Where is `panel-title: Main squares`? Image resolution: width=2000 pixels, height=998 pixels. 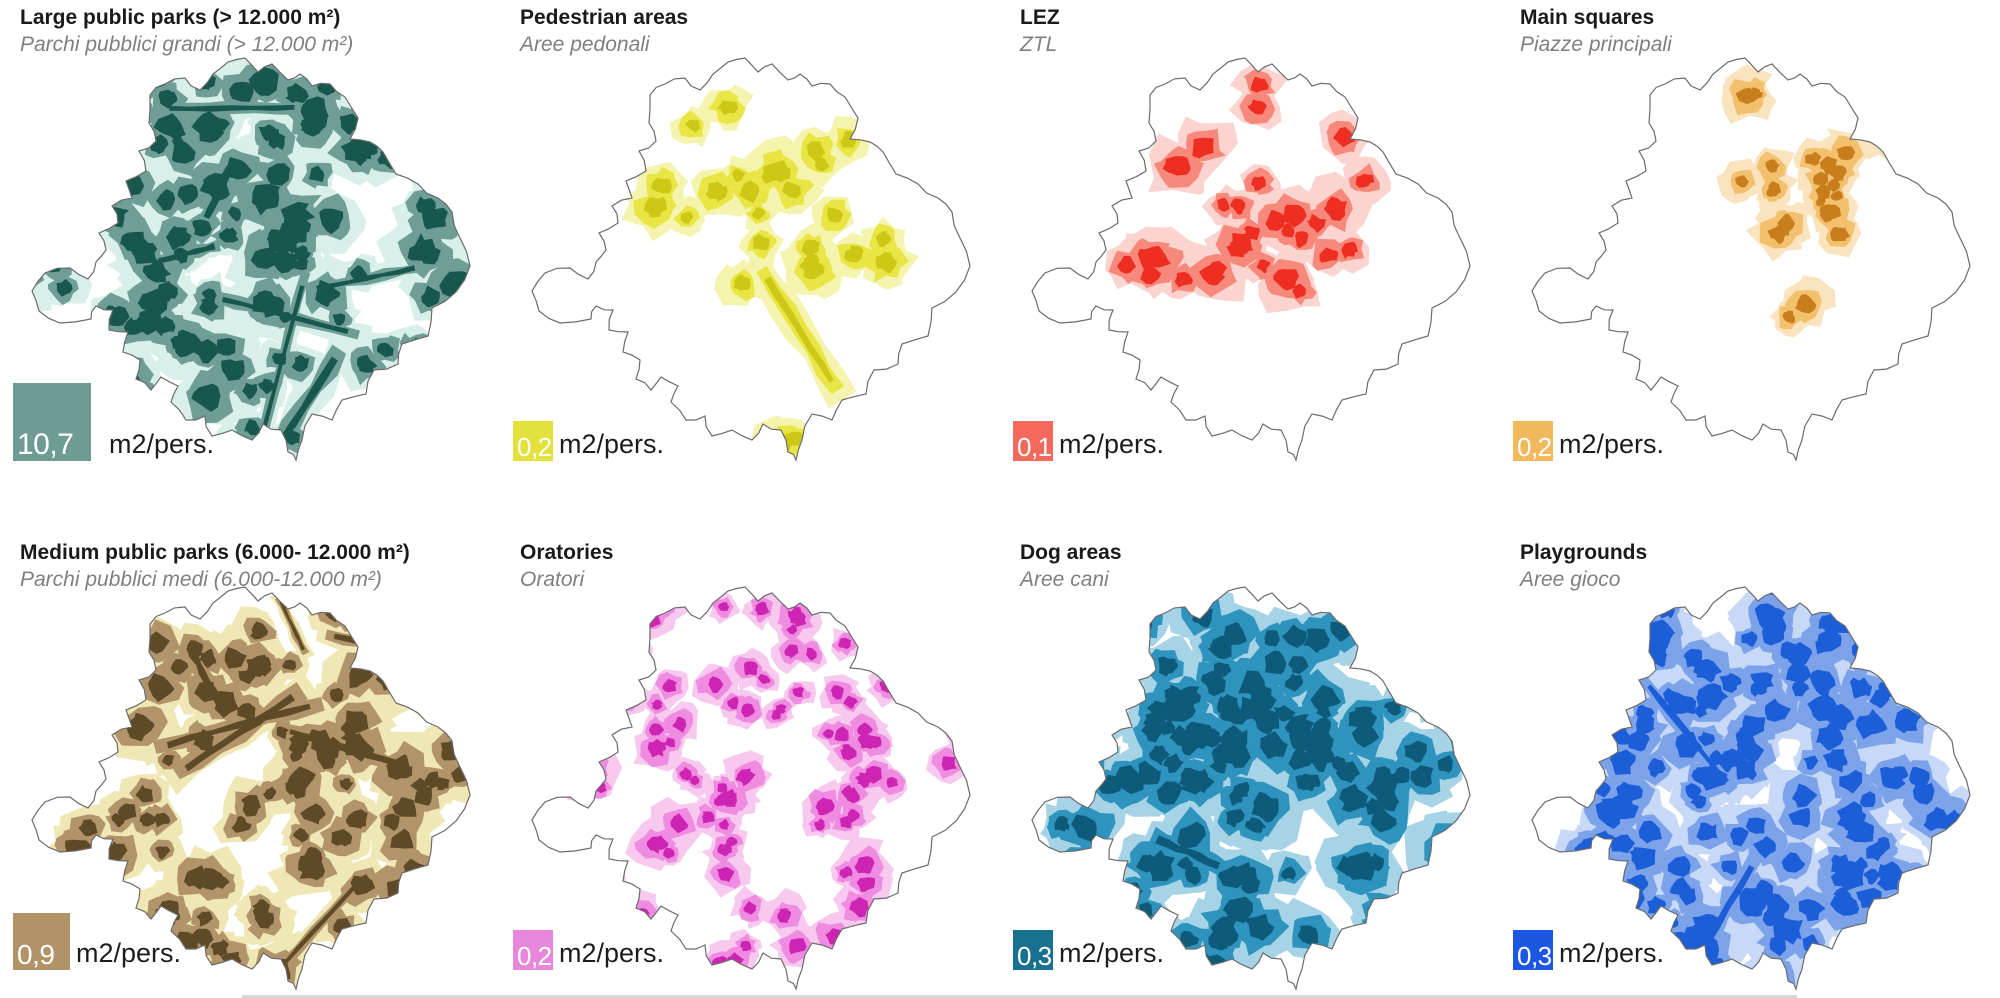 panel-title: Main squares is located at coordinates (1587, 17).